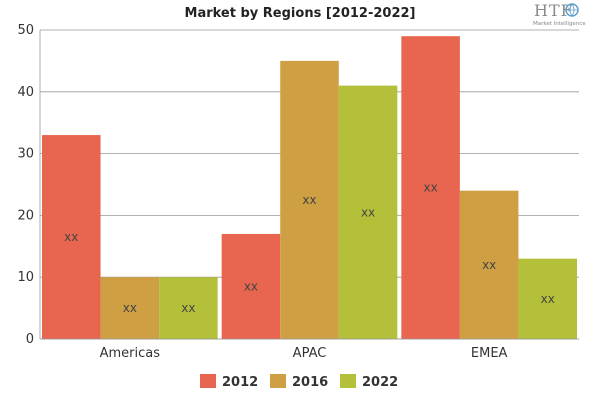 This screenshot has height=400, width=600. I want to click on y-tick-label: 30, so click(25, 154).